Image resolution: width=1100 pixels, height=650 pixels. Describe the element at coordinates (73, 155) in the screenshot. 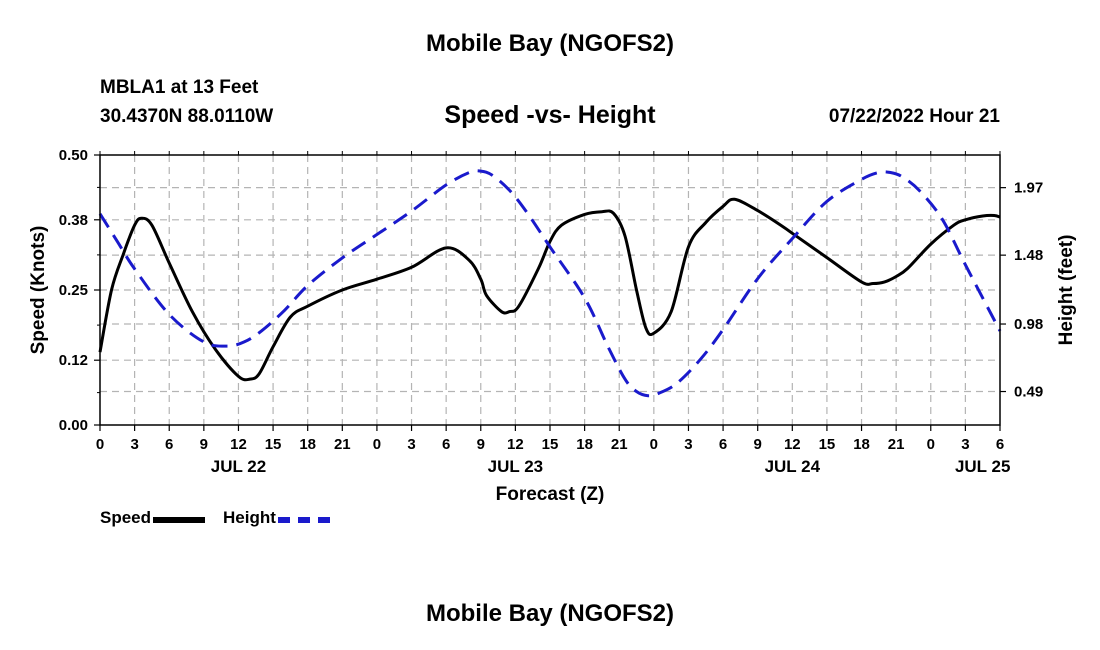

I see `y-left-tick-label: 0.50` at that location.